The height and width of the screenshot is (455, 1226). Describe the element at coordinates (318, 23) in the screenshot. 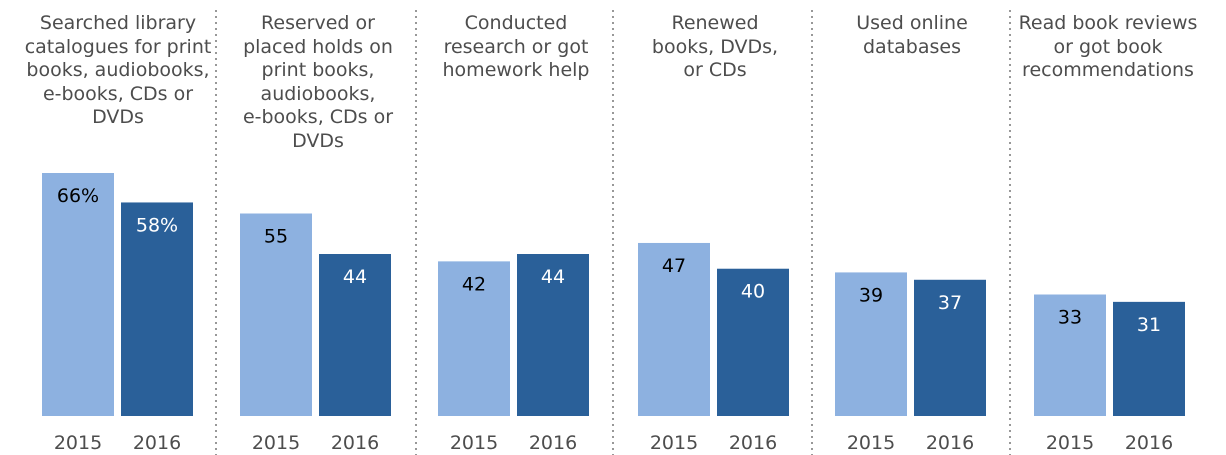

I see `category-label-line: Reserved or` at that location.